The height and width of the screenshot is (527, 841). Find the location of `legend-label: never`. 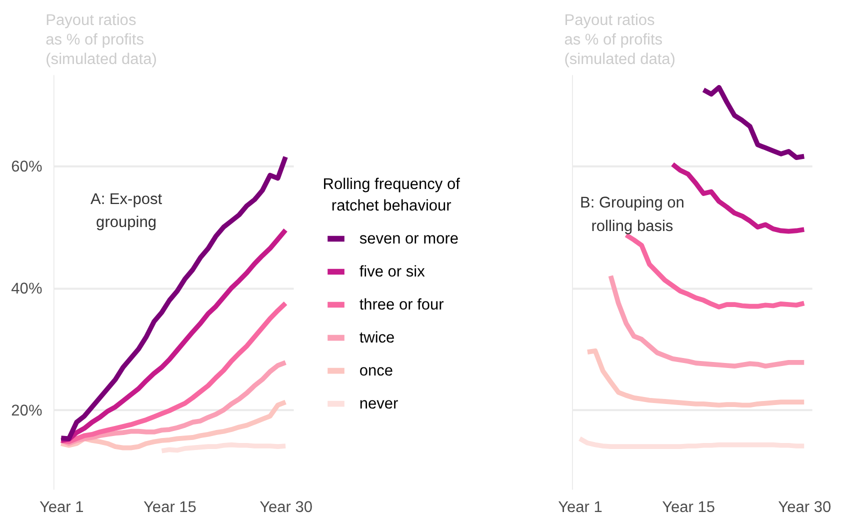

legend-label: never is located at coordinates (378, 404).